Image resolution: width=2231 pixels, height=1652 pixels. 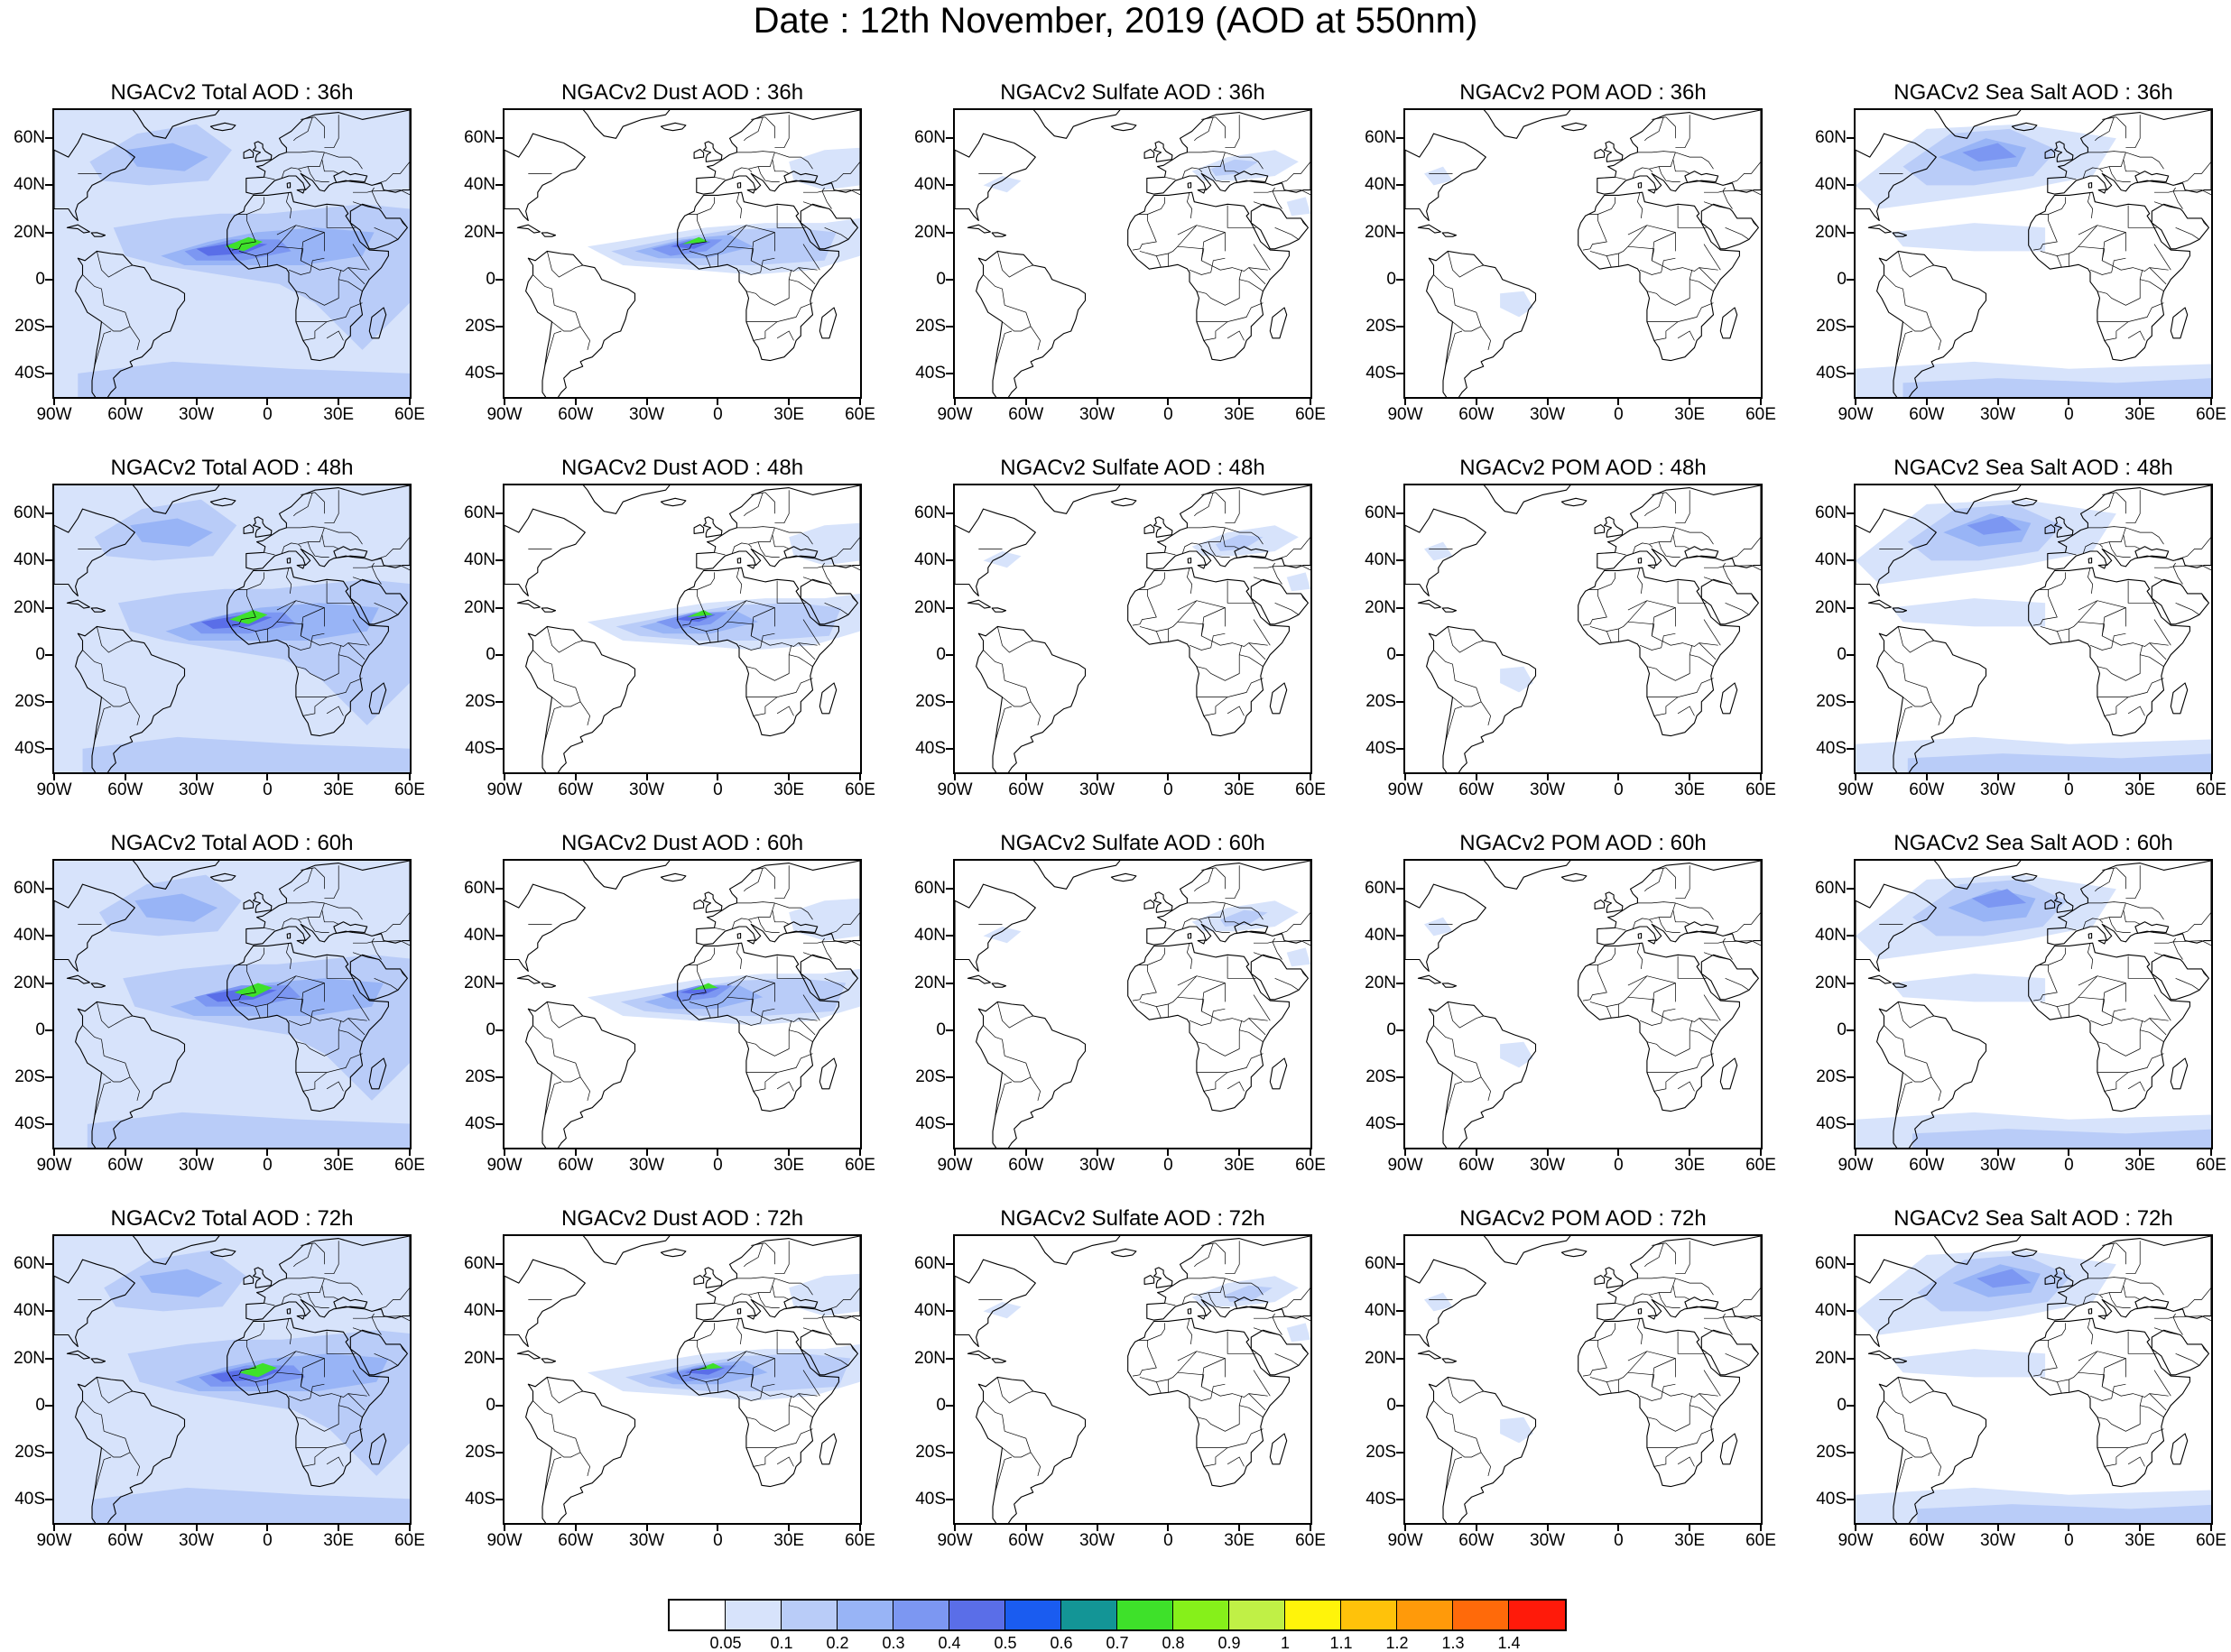 I want to click on lon-tick-label: 90W, so click(x=1856, y=1540).